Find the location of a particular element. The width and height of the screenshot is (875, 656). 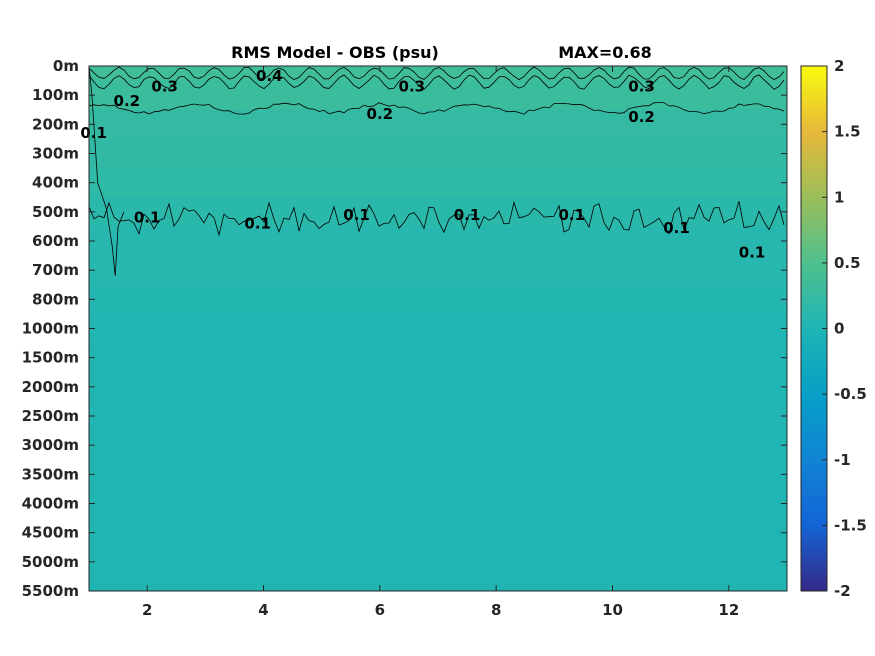

contour-line-0.4 is located at coordinates (437, 73).